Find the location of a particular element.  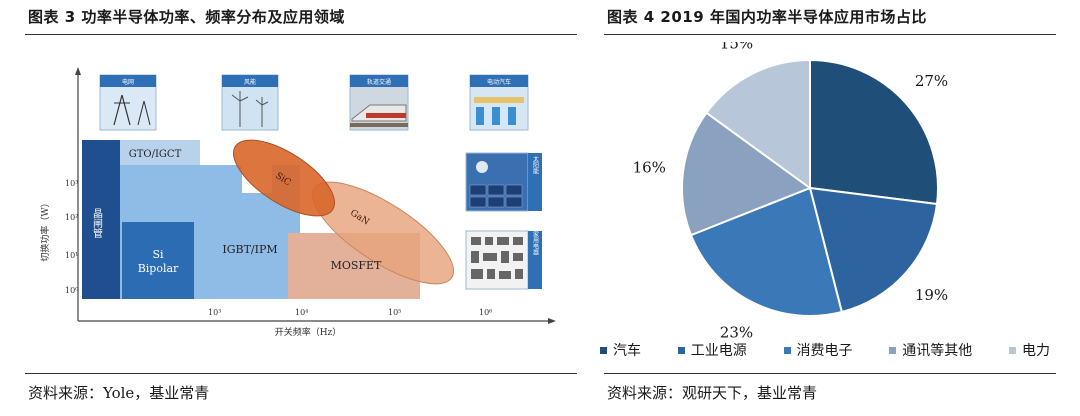

thyristor-region is located at coordinates (101, 219).